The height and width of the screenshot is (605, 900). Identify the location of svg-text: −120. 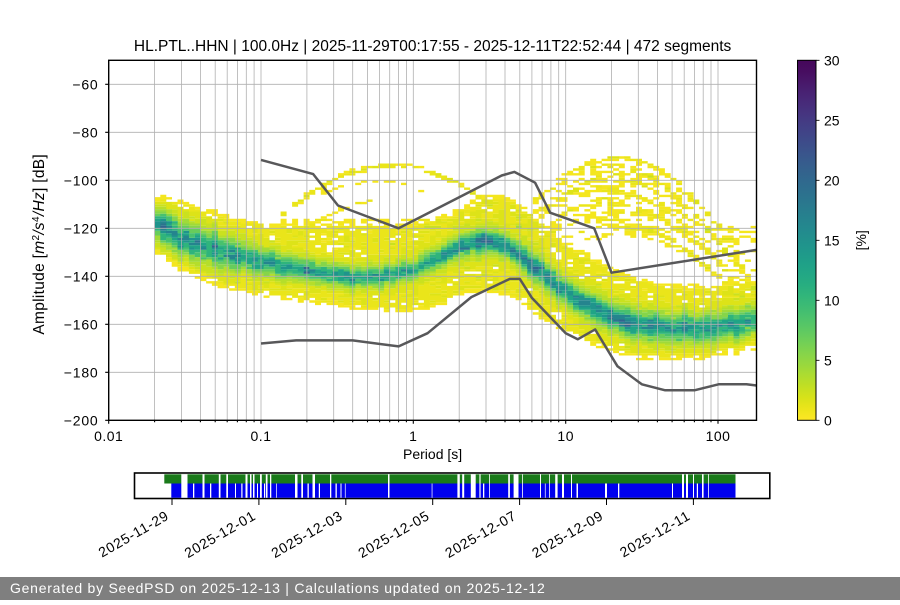
(81, 228).